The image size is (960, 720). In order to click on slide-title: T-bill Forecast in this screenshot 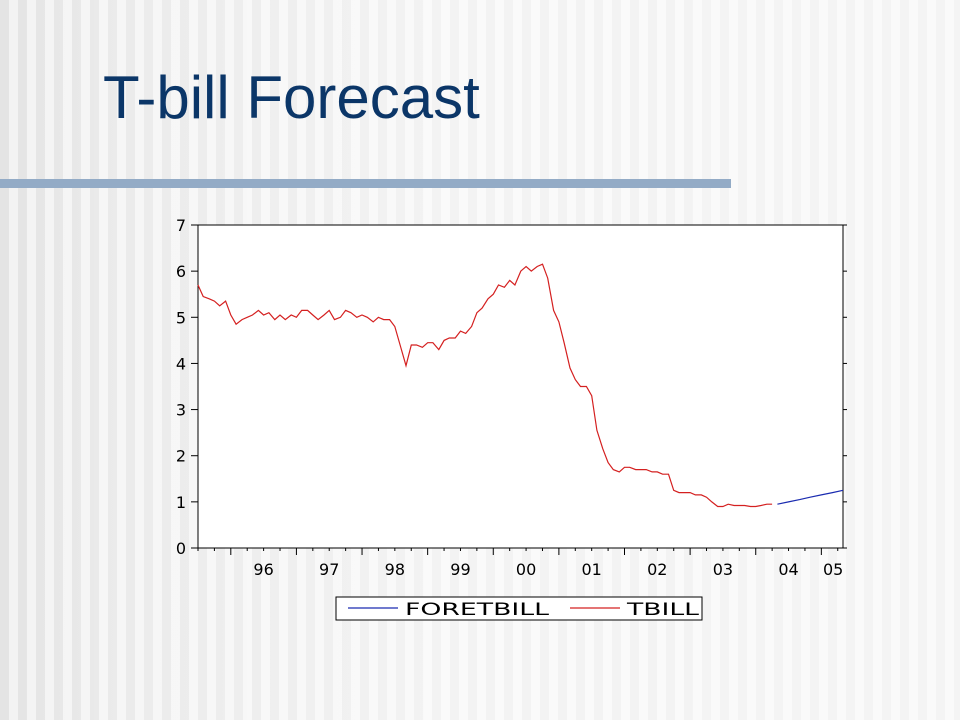, I will do `click(291, 97)`.